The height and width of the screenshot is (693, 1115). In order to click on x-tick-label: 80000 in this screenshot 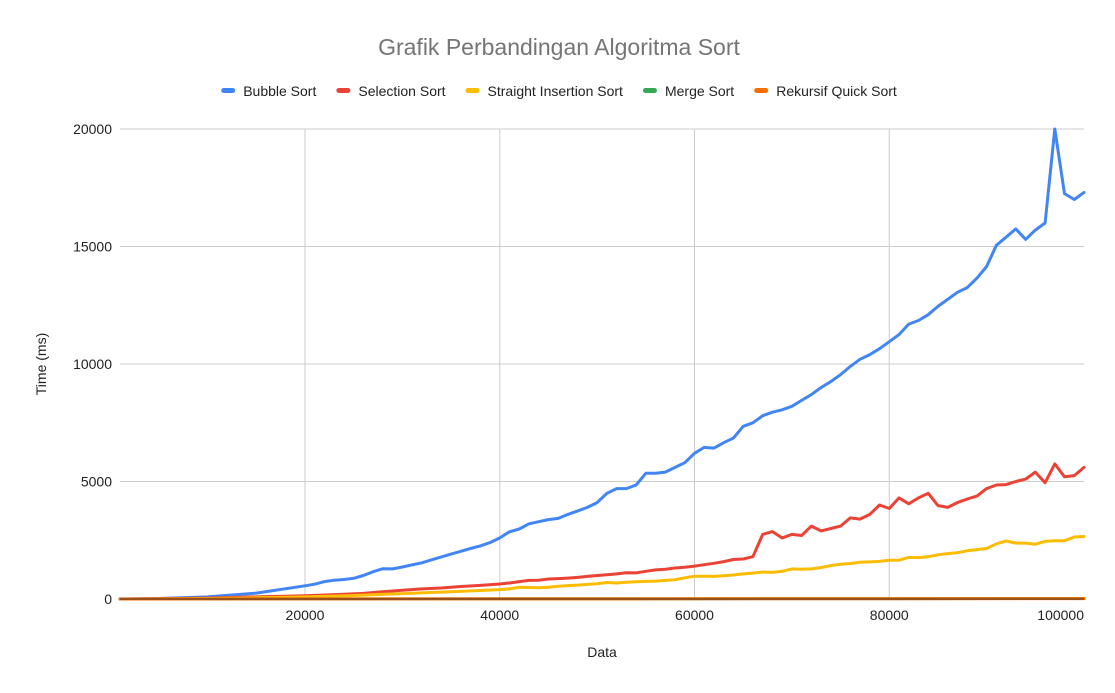, I will do `click(889, 615)`.